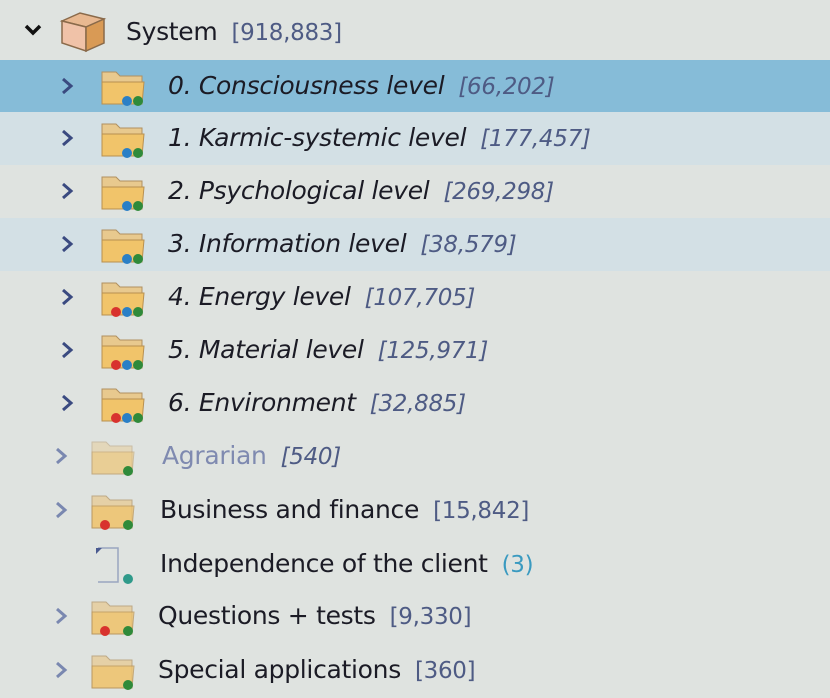 Image resolution: width=830 pixels, height=698 pixels. I want to click on tree-node-system: System [918,883], so click(415, 31).